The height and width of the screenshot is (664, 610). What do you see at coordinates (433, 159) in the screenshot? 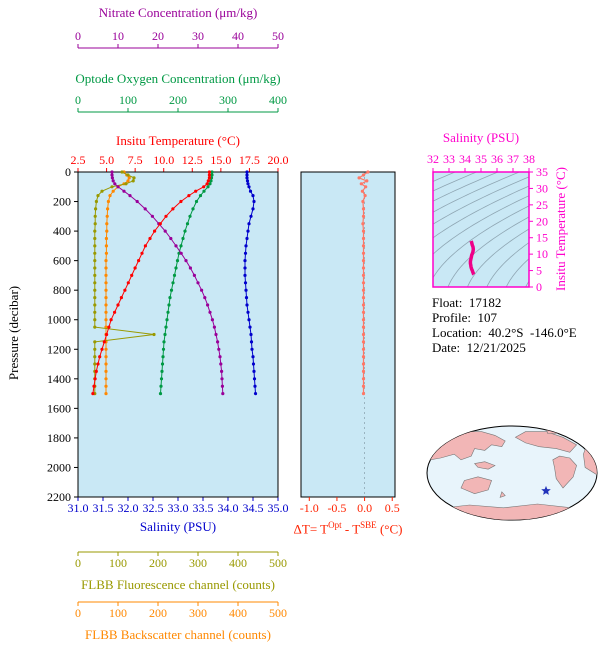
I see `tick-label: 32` at bounding box center [433, 159].